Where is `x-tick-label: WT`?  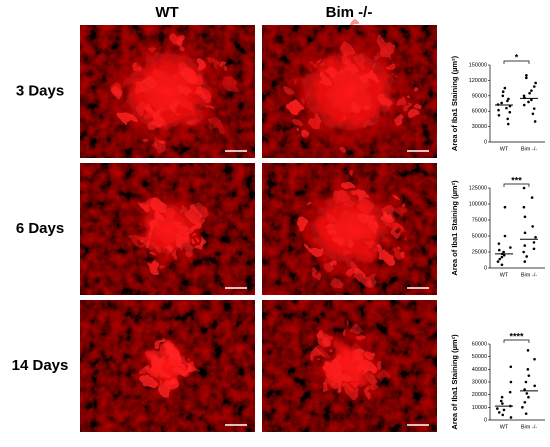
x-tick-label: WT is located at coordinates (504, 427).